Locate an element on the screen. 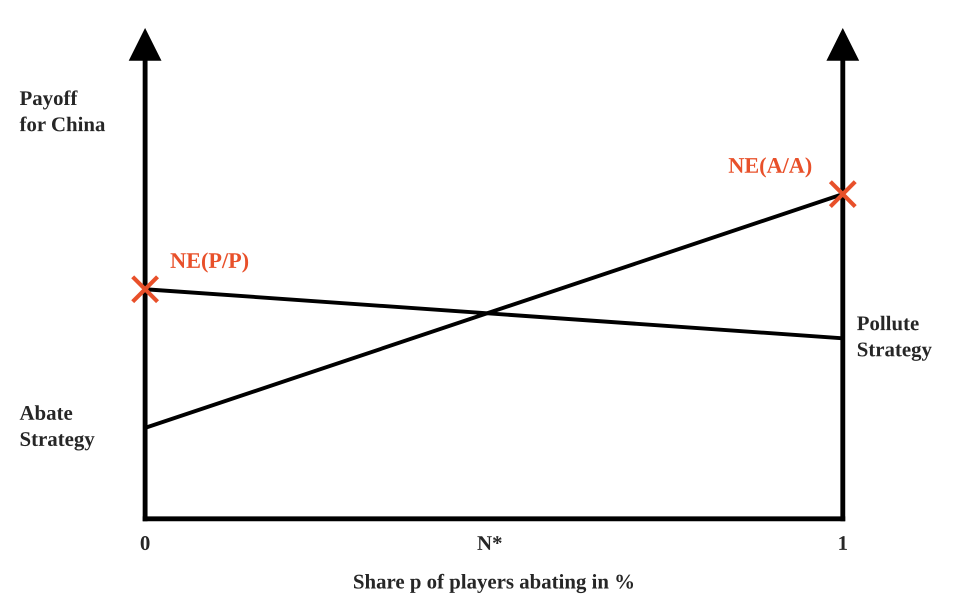  x-tick-label: 1 is located at coordinates (843, 543).